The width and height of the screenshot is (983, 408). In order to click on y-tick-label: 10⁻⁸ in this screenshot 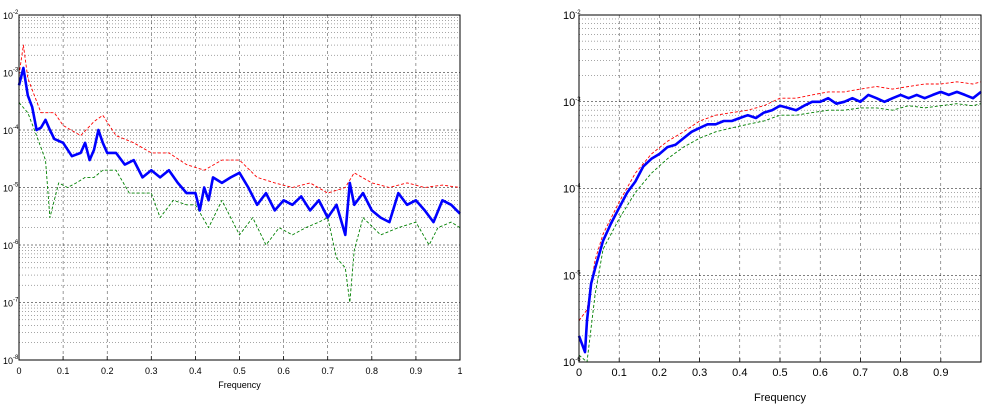, I will do `click(11, 360)`.